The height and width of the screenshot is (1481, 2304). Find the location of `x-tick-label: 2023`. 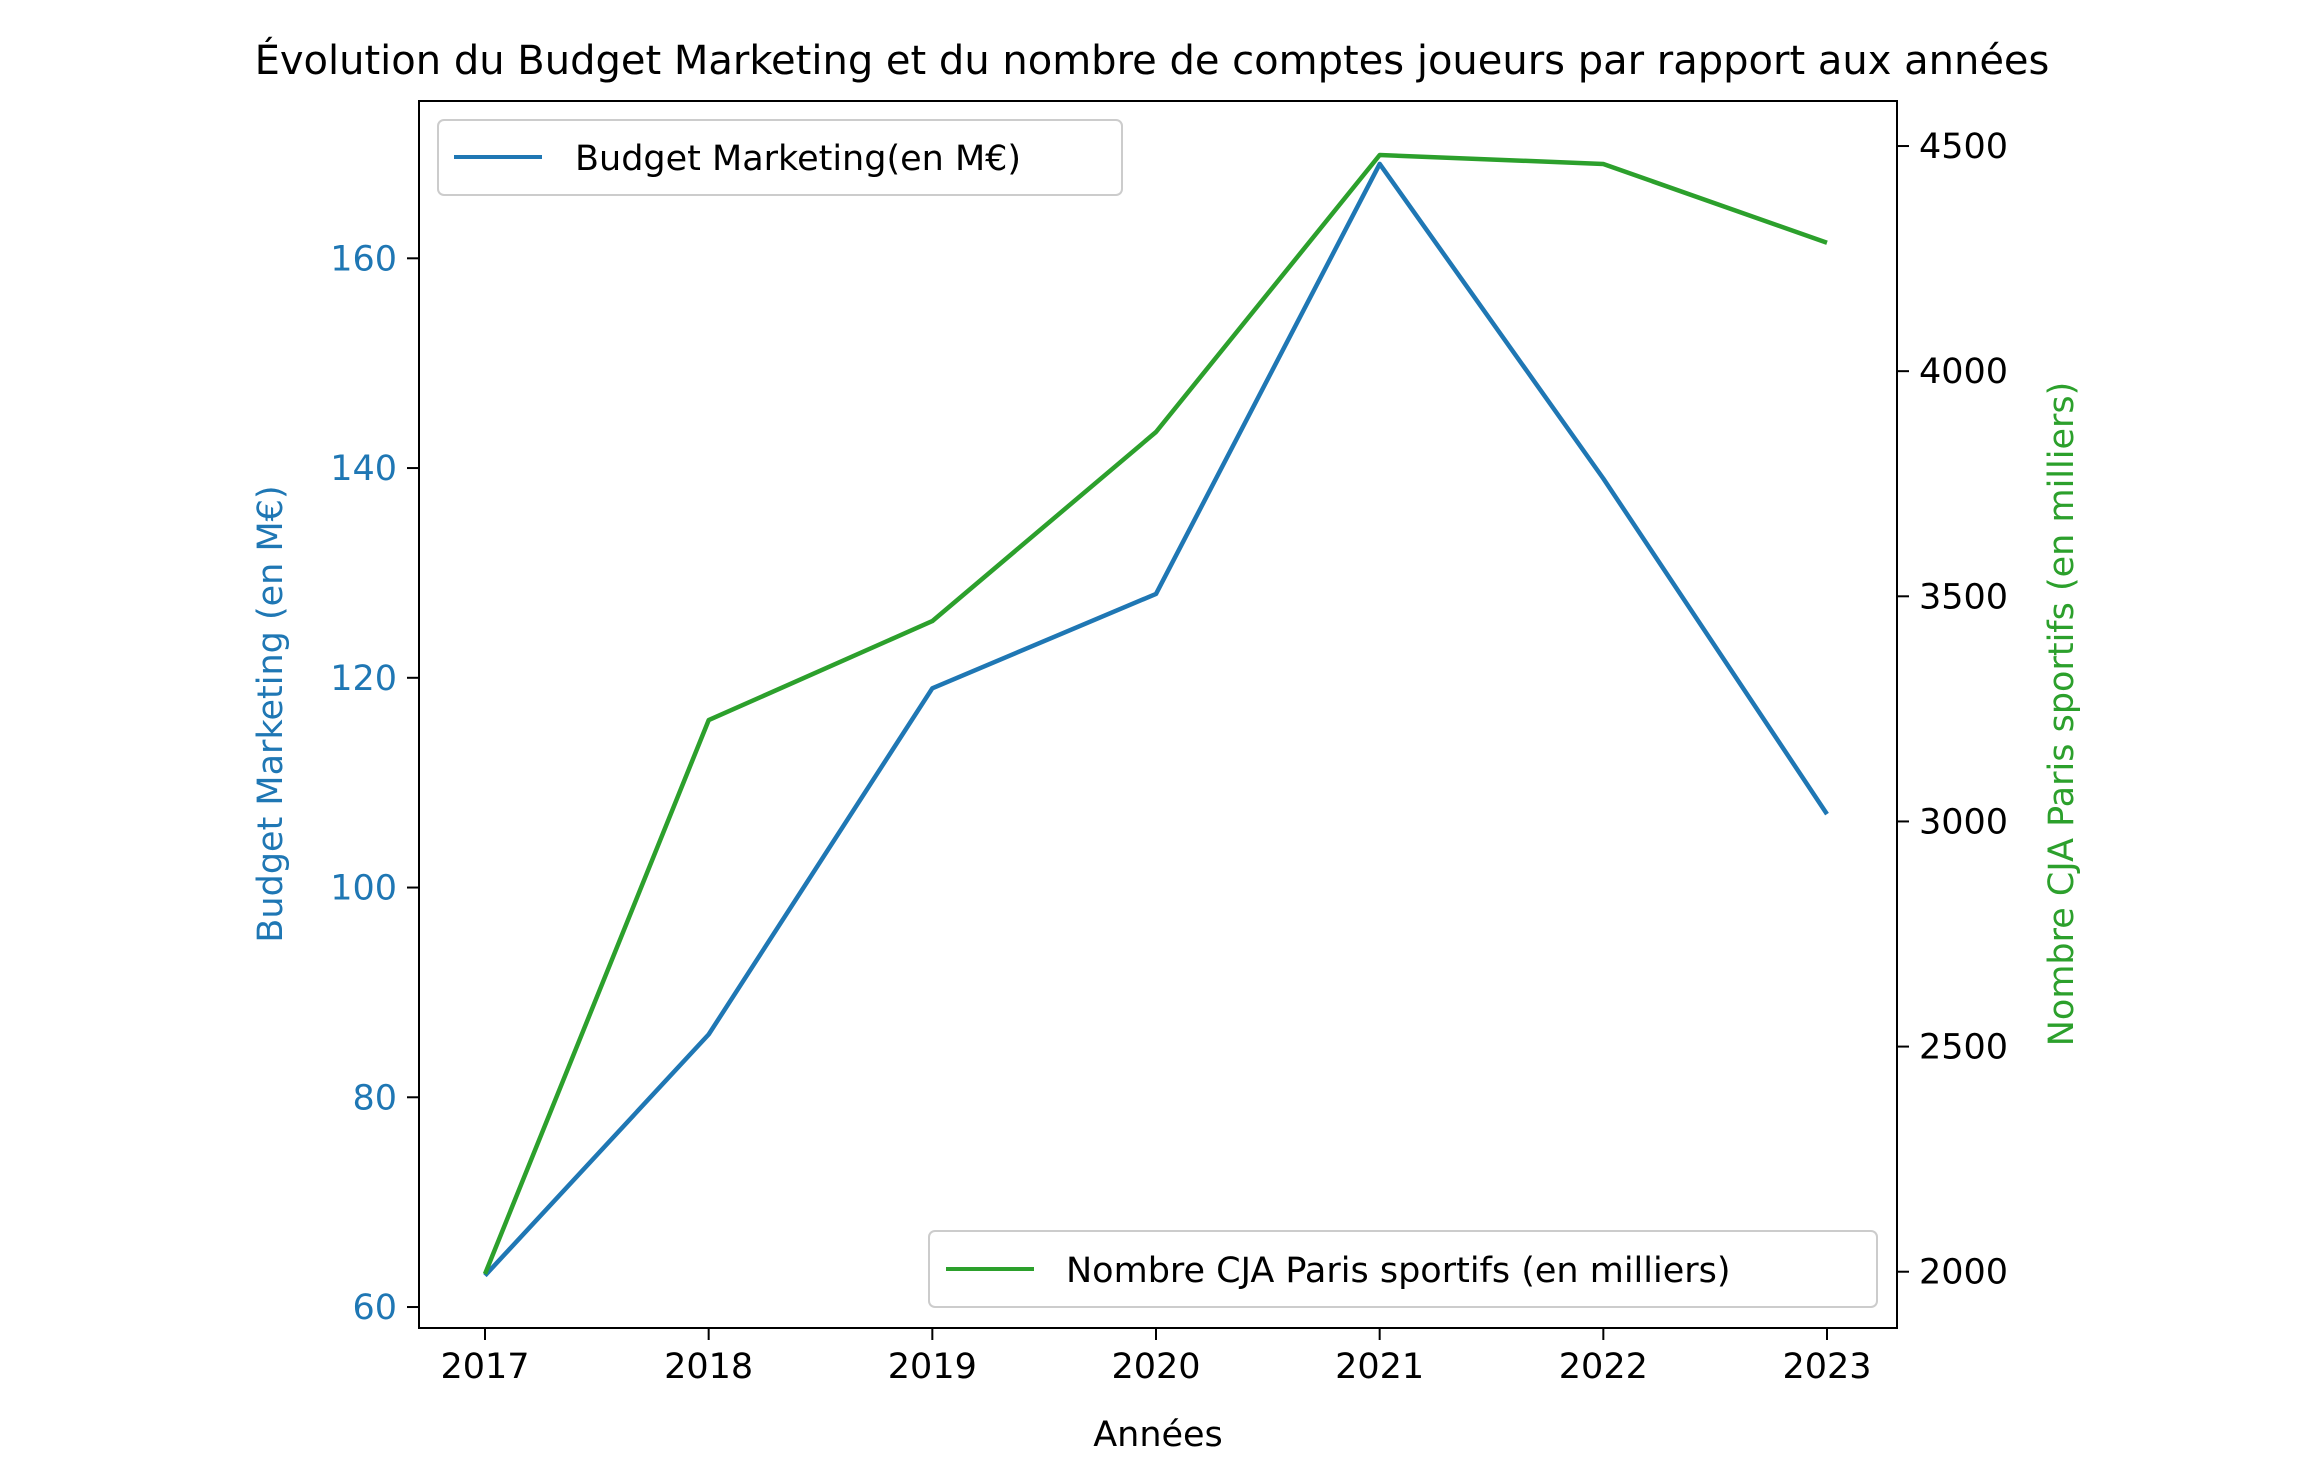

x-tick-label: 2023 is located at coordinates (1826, 1367).